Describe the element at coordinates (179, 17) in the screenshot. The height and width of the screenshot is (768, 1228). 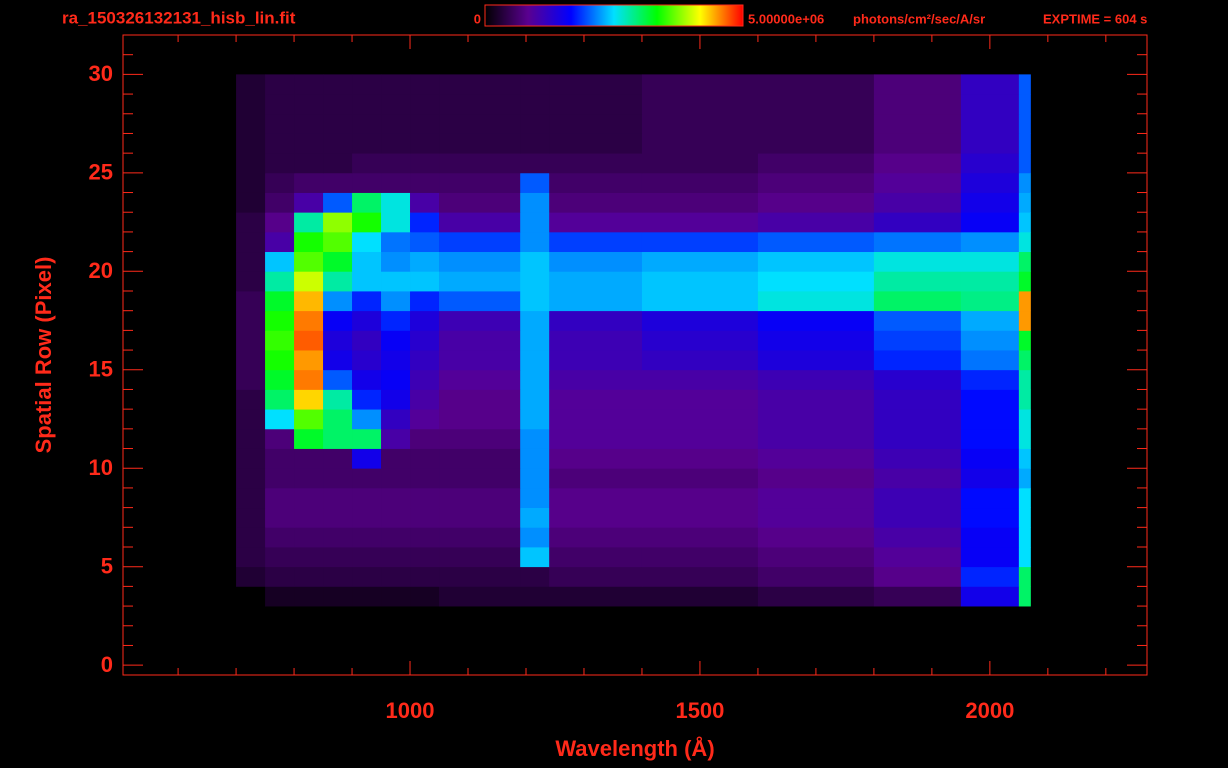
I see `chart-title: ra_150326132131_hisb_lin.fit` at that location.